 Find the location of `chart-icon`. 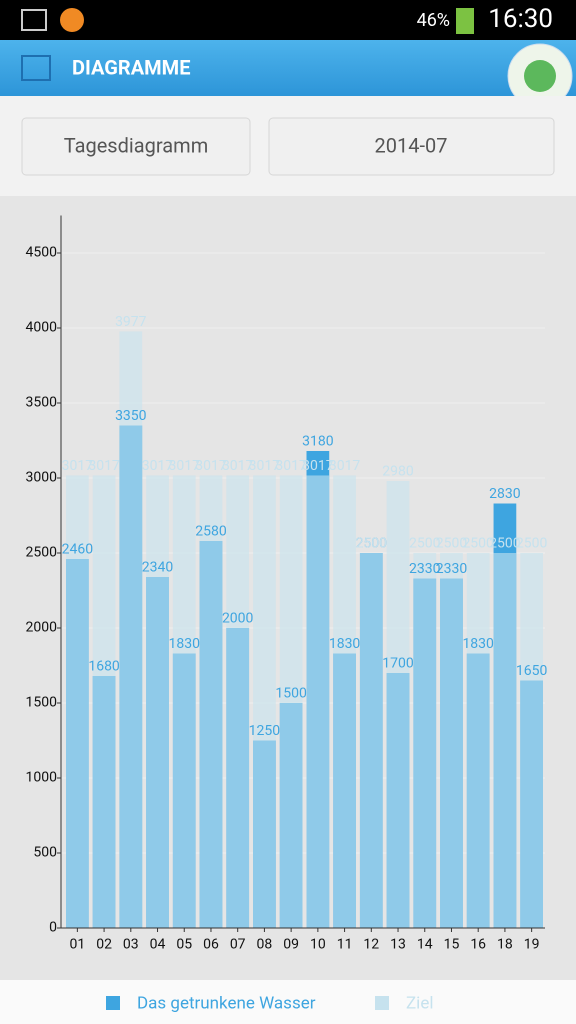

chart-icon is located at coordinates (36, 68).